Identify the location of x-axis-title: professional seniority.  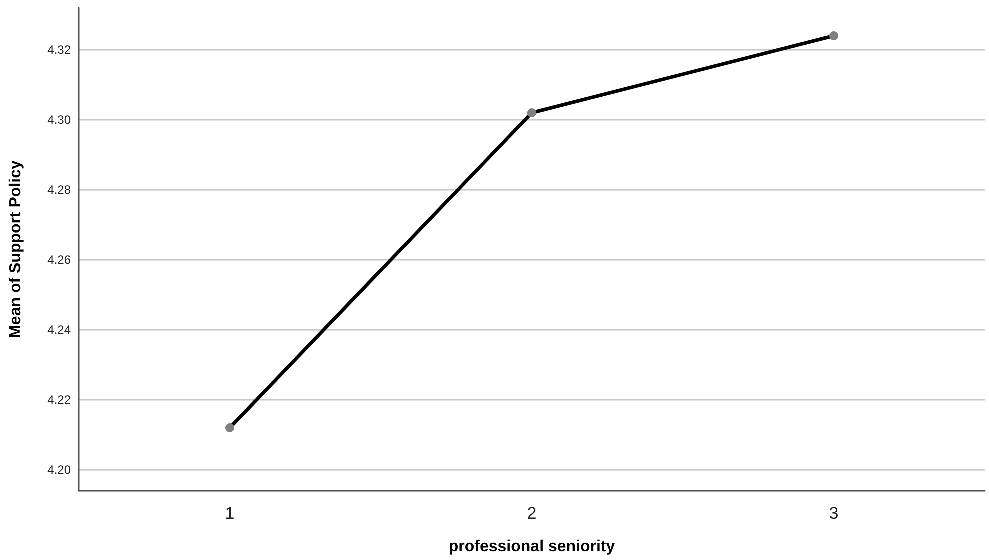
(532, 547).